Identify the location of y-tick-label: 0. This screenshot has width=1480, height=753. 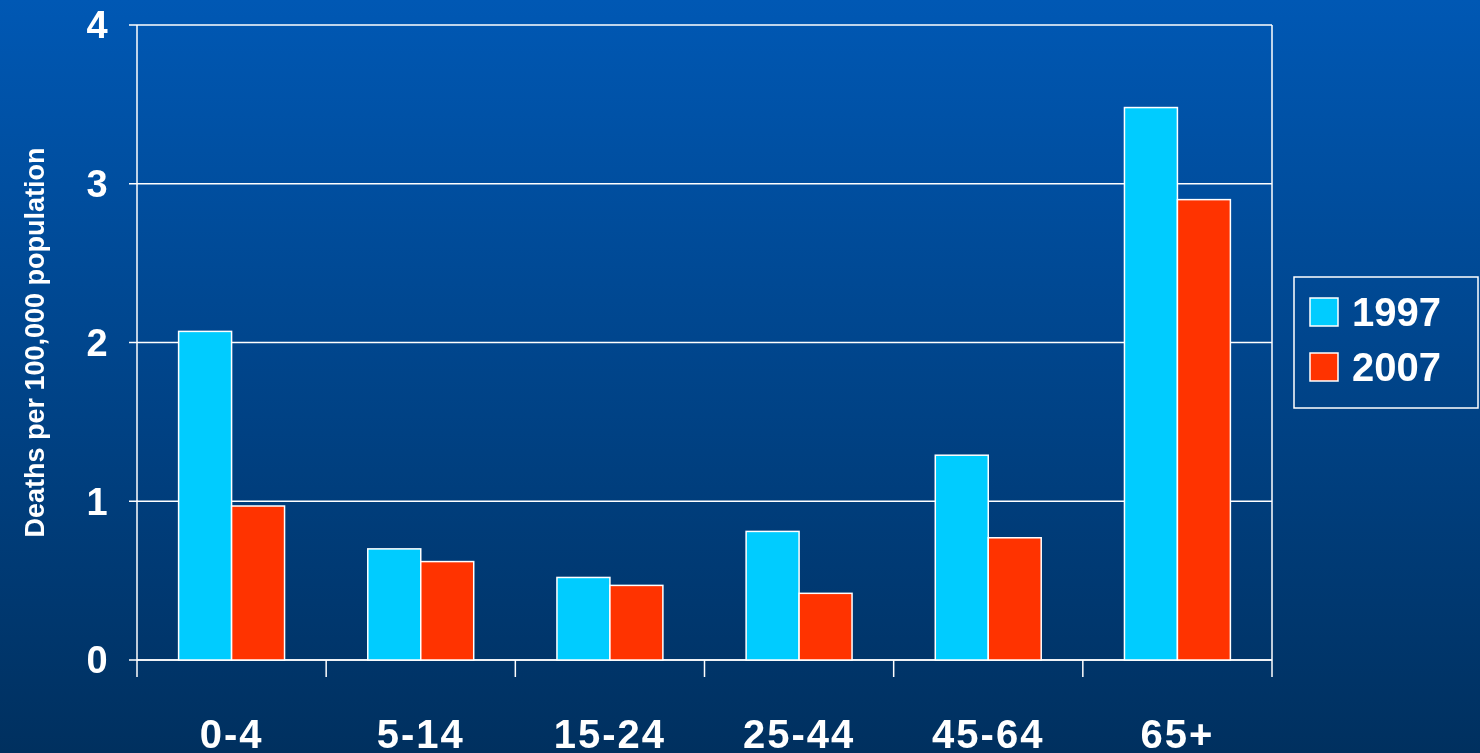
(97, 660).